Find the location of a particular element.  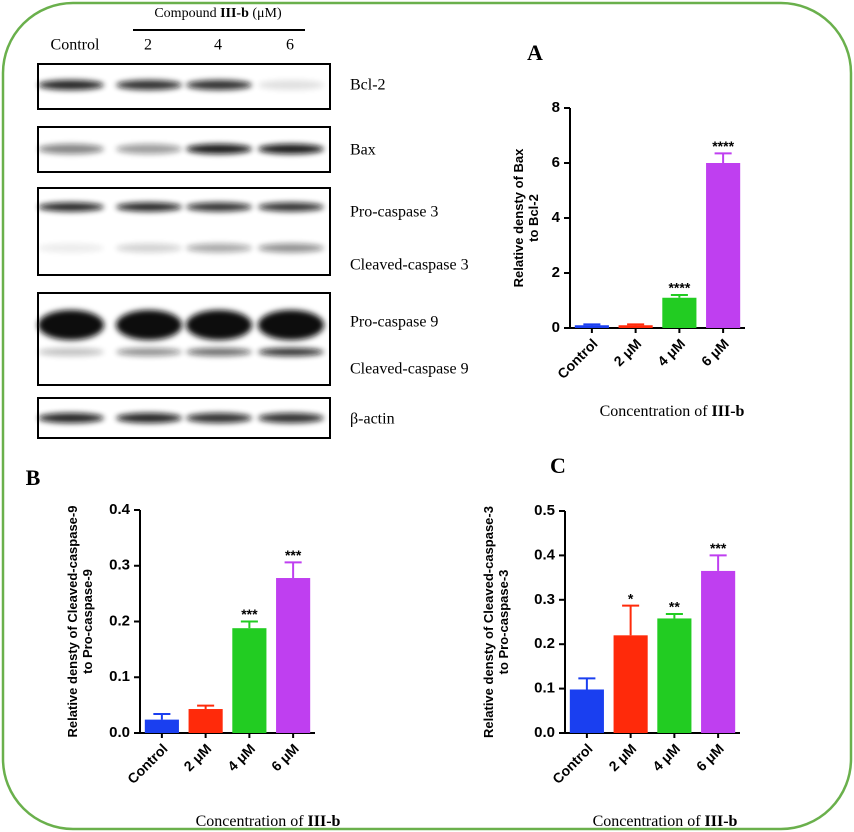

y-axis-label-line: Relative densty of Cleaved-caspase-3 is located at coordinates (488, 622).